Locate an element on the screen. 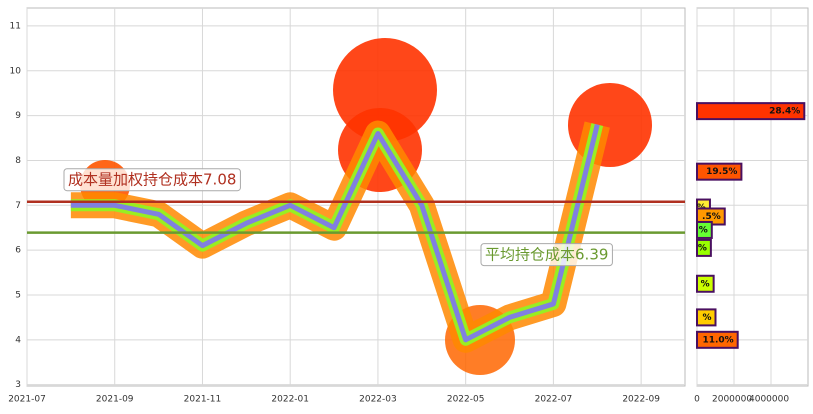 The width and height of the screenshot is (813, 414). reference-label: 平均持仓成本6.39 is located at coordinates (546, 254).